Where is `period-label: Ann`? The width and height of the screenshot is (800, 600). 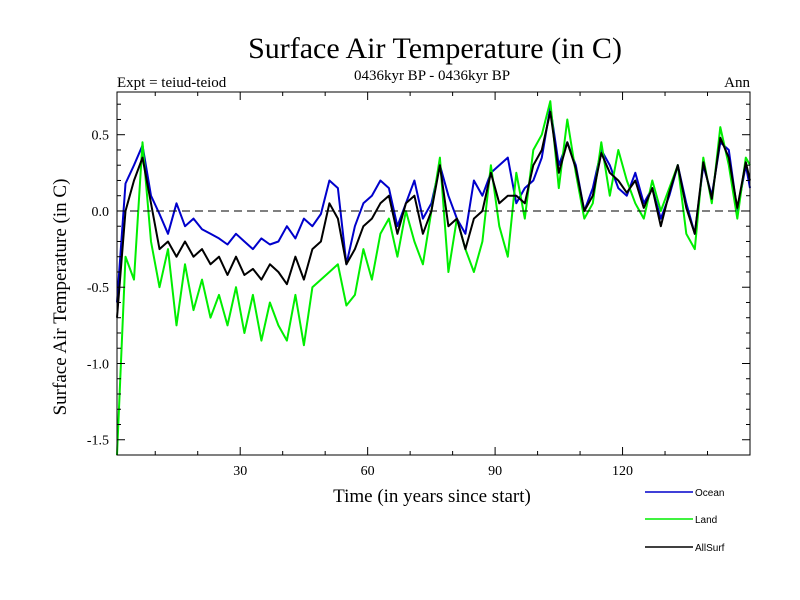
period-label: Ann is located at coordinates (737, 83).